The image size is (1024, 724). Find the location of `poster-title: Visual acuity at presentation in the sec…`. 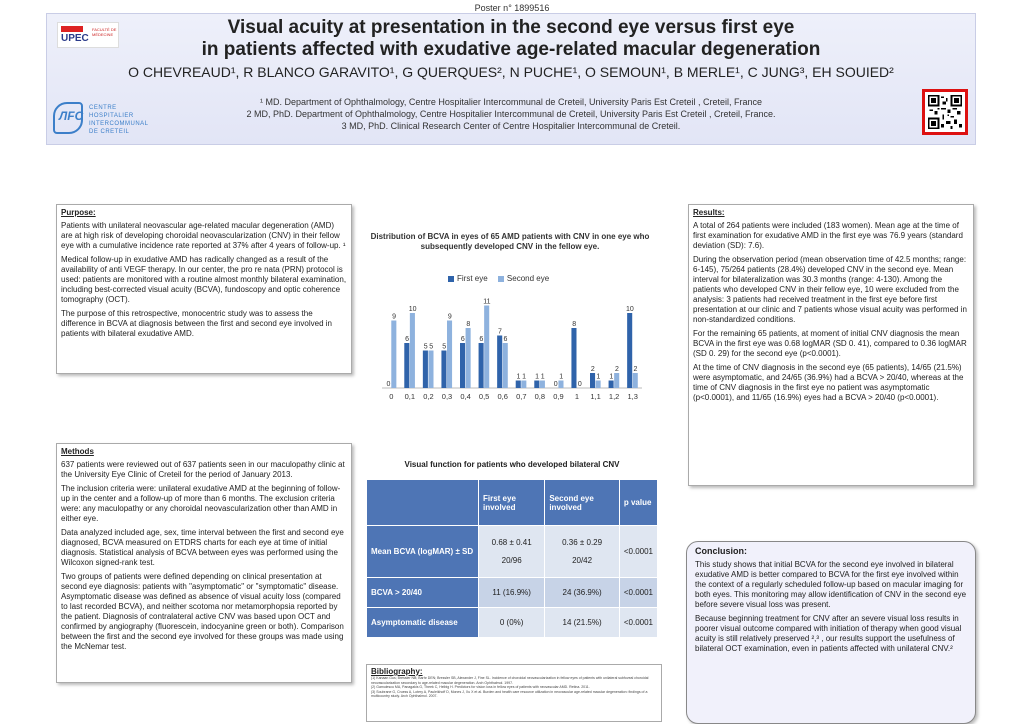

poster-title: Visual acuity at presentation in the sec… is located at coordinates (511, 38).